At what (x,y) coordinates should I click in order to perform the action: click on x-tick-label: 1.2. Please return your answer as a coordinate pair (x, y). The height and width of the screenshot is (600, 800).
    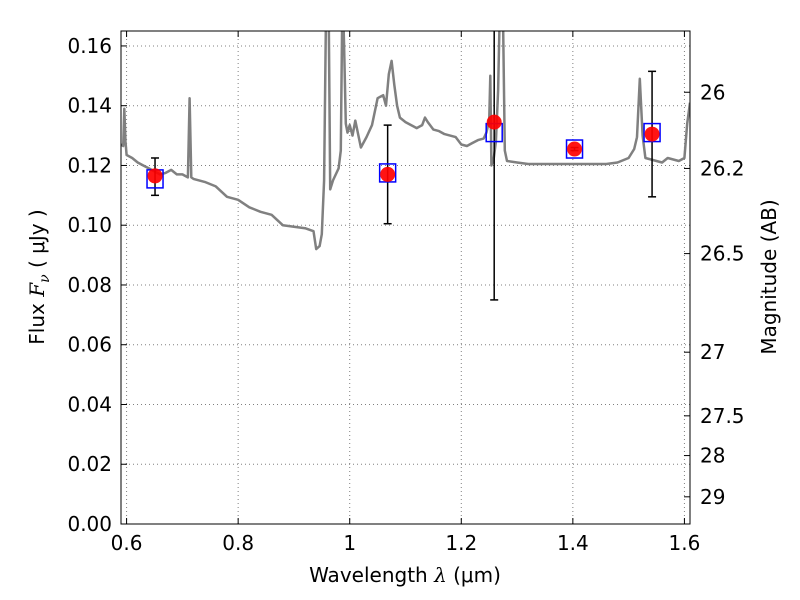
    Looking at the image, I should click on (461, 543).